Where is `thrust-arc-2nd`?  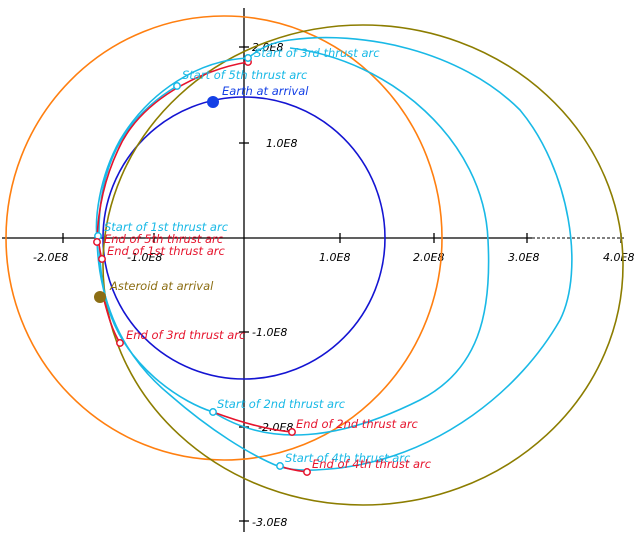
thrust-arc-2nd is located at coordinates (252, 422).